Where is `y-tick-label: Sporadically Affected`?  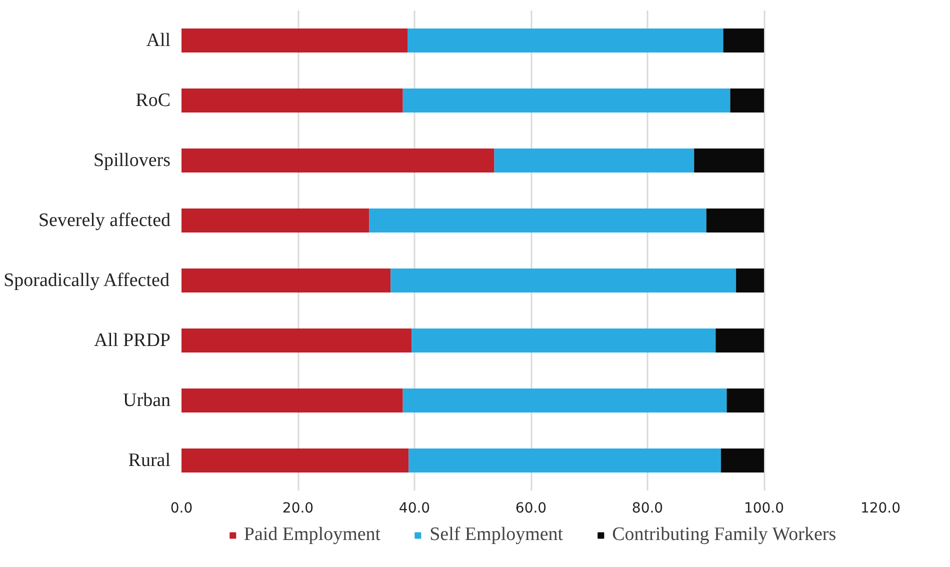
y-tick-label: Sporadically Affected is located at coordinates (87, 280).